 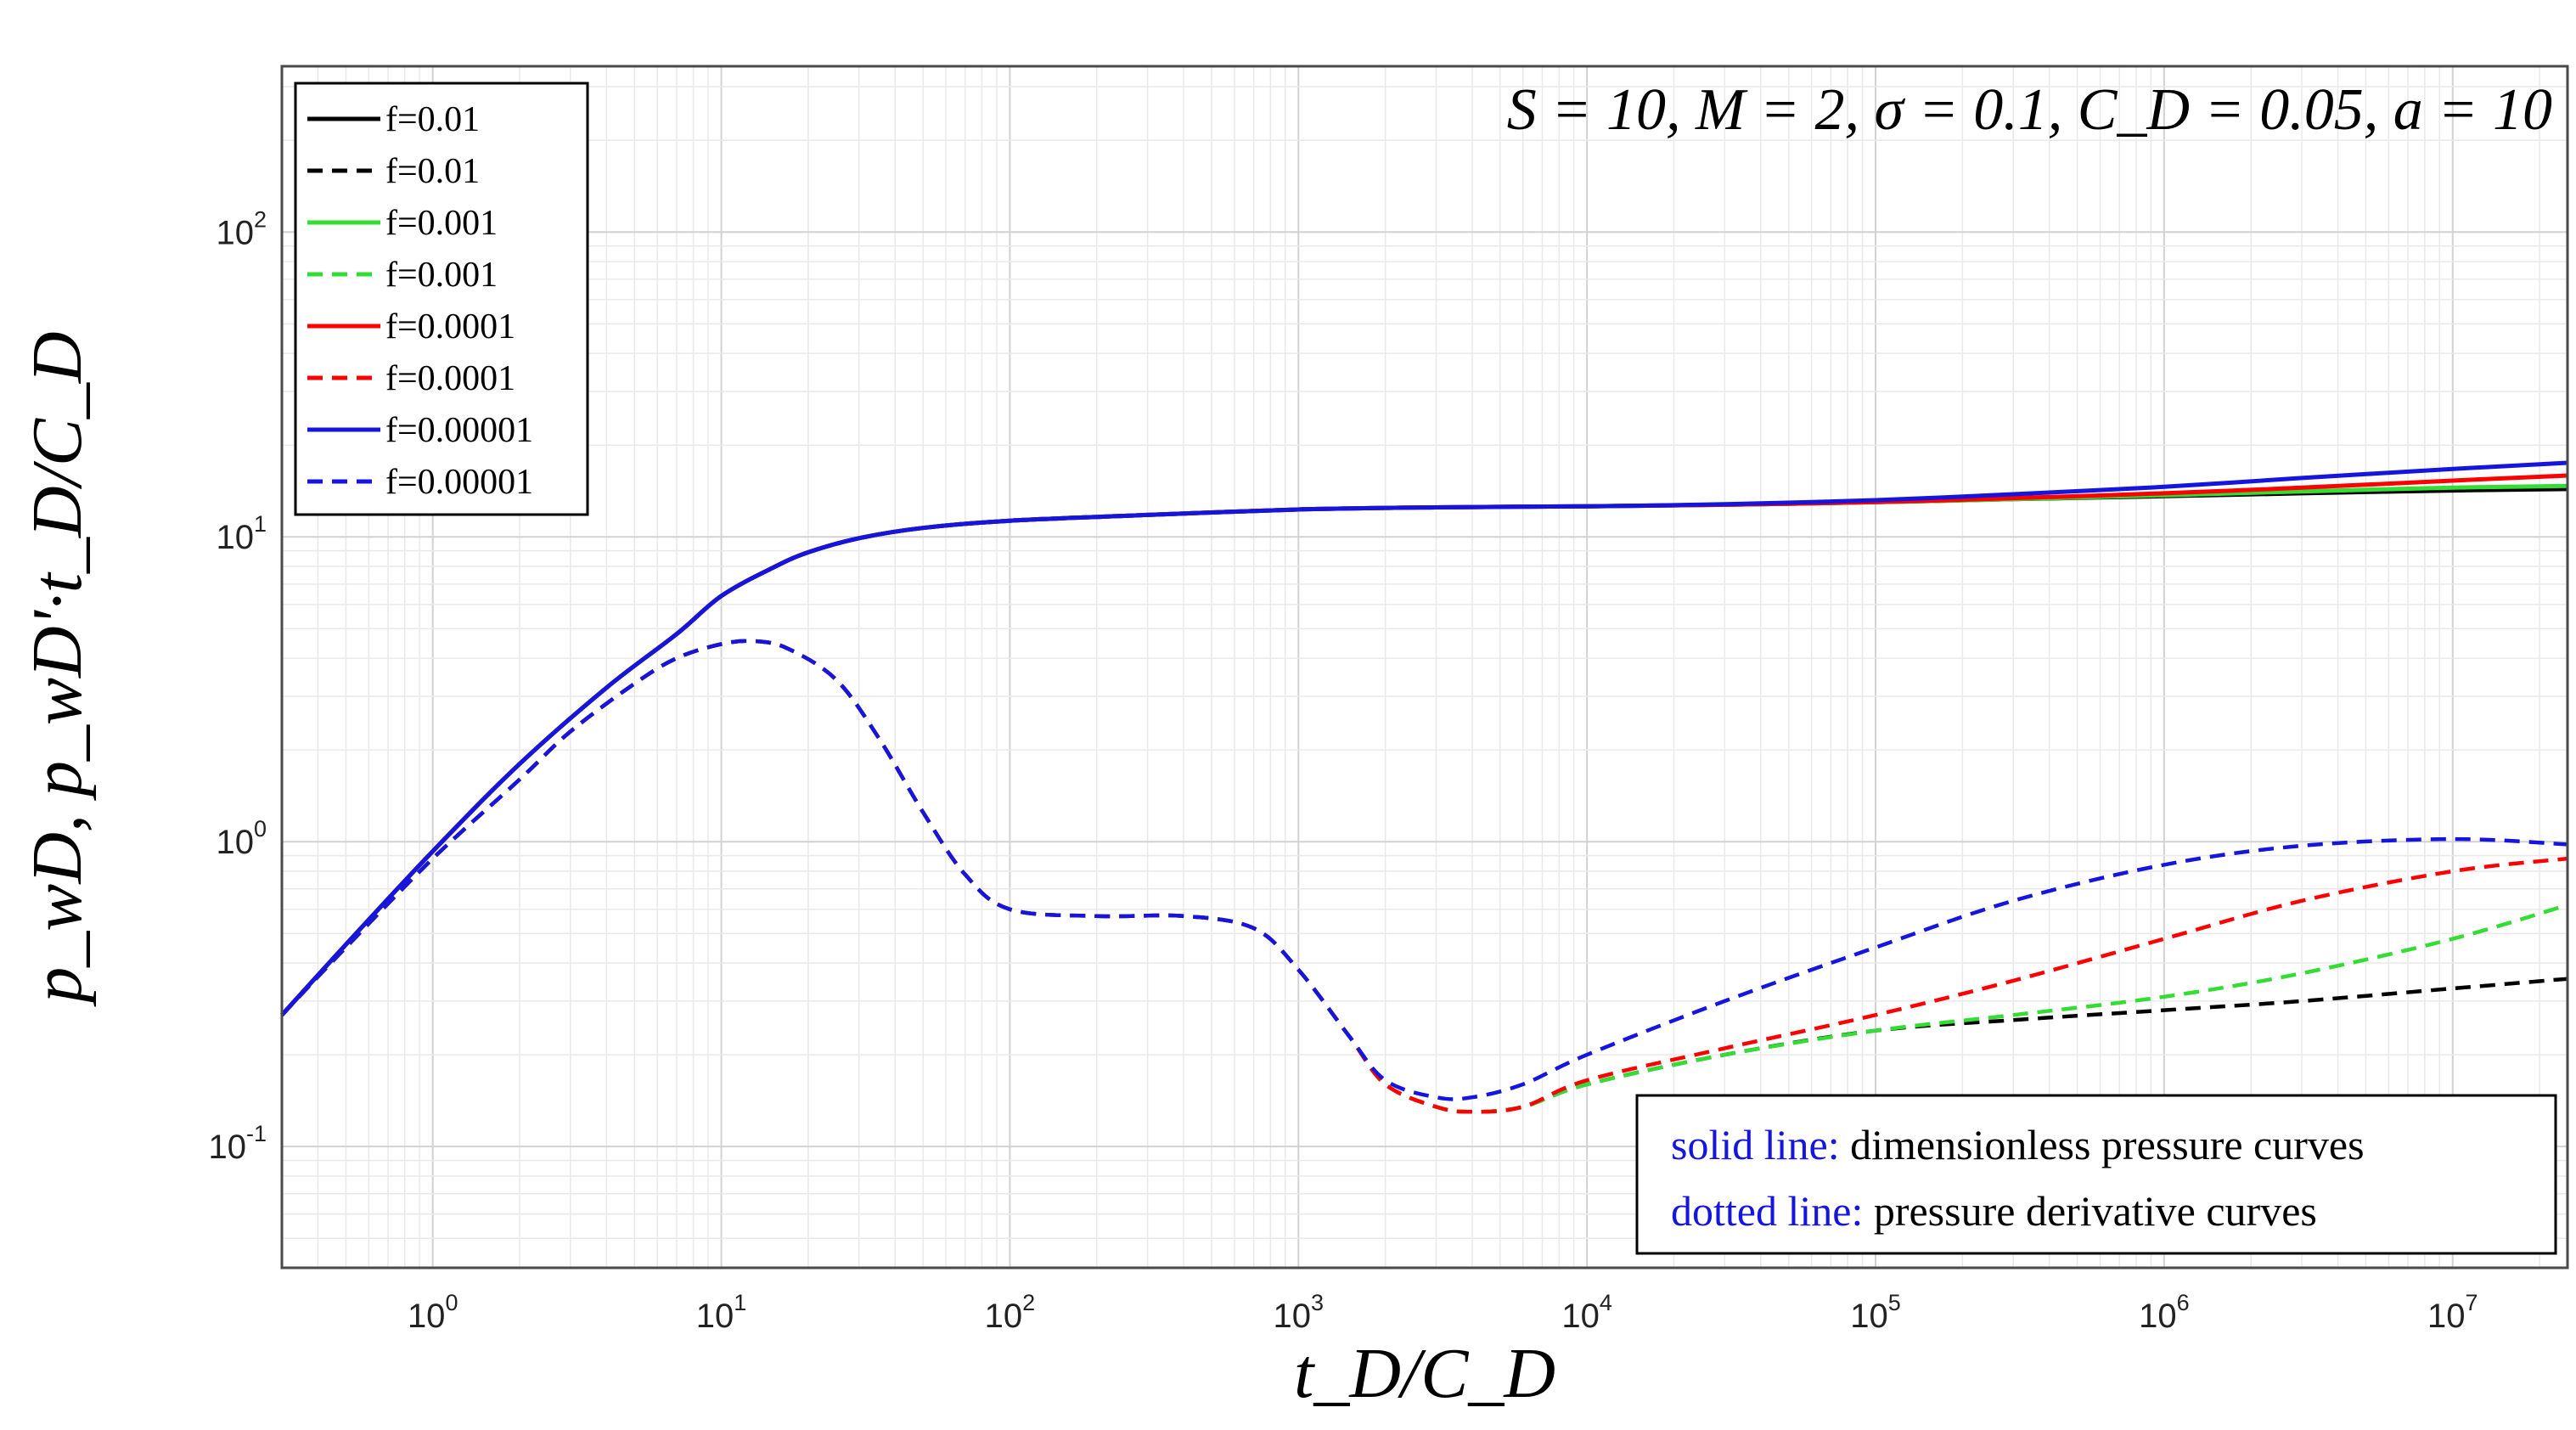 What do you see at coordinates (237, 686) in the screenshot?
I see `y-tick-labels: 10⁻¹ 10⁰ 10¹ 10²` at bounding box center [237, 686].